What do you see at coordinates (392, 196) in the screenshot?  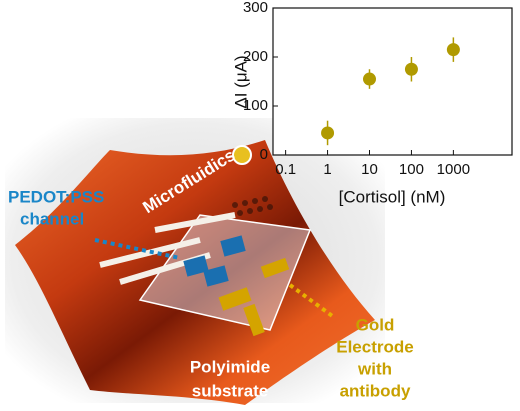 I see `x-axis-label: [Cortisol] (nM)` at bounding box center [392, 196].